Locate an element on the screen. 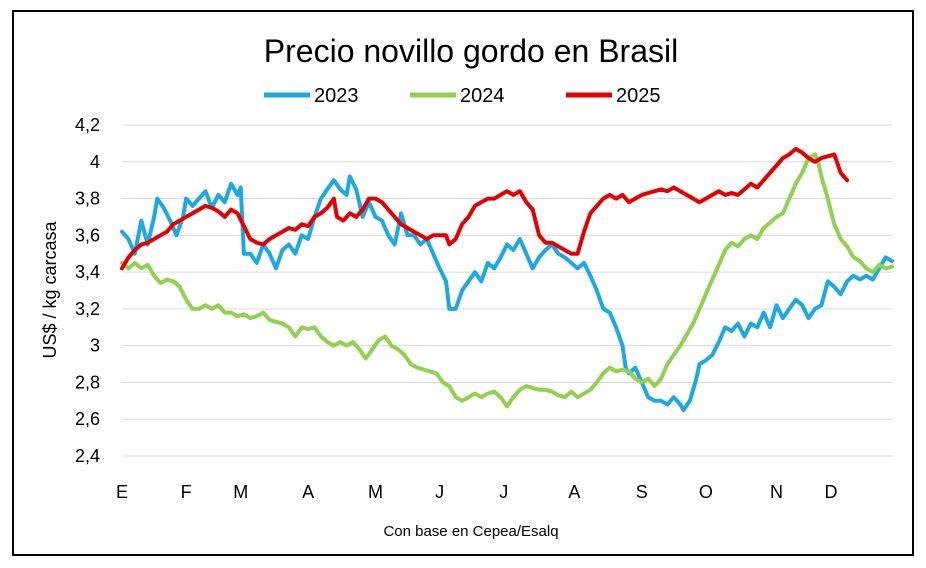 The height and width of the screenshot is (568, 926). y-tick-label: 2,8 is located at coordinates (87, 382).